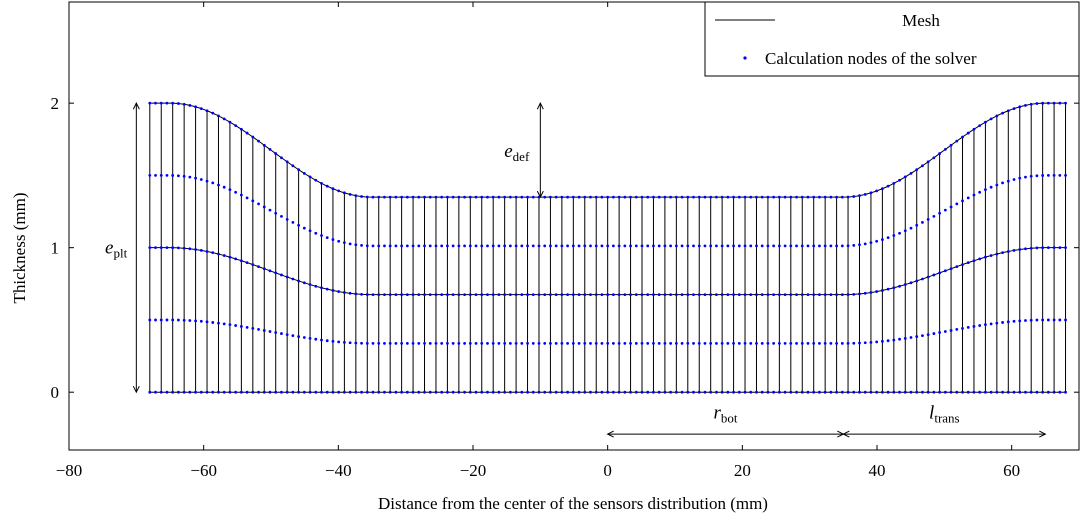 This screenshot has height=520, width=1083. I want to click on r_bot-label: rbot, so click(725, 413).